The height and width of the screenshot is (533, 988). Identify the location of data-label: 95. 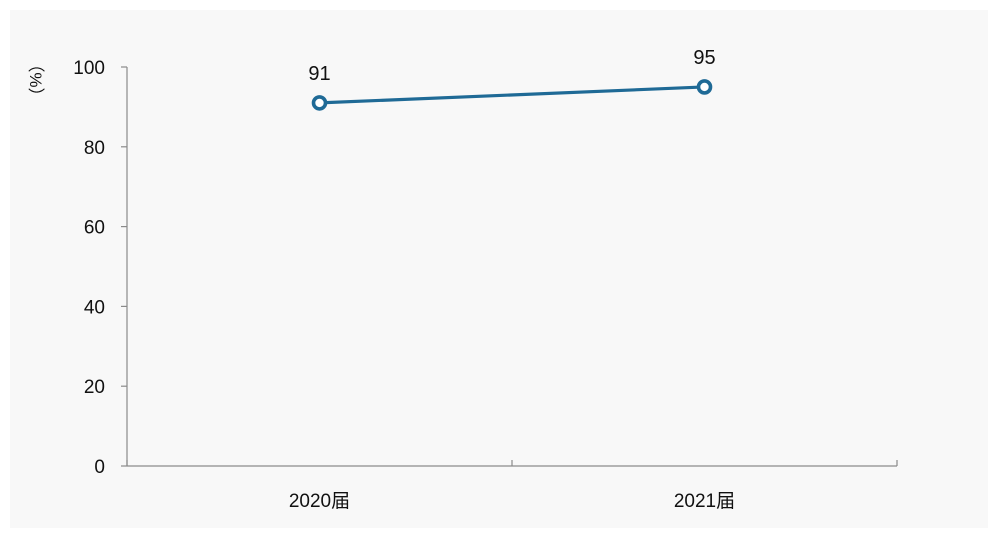
(704, 58).